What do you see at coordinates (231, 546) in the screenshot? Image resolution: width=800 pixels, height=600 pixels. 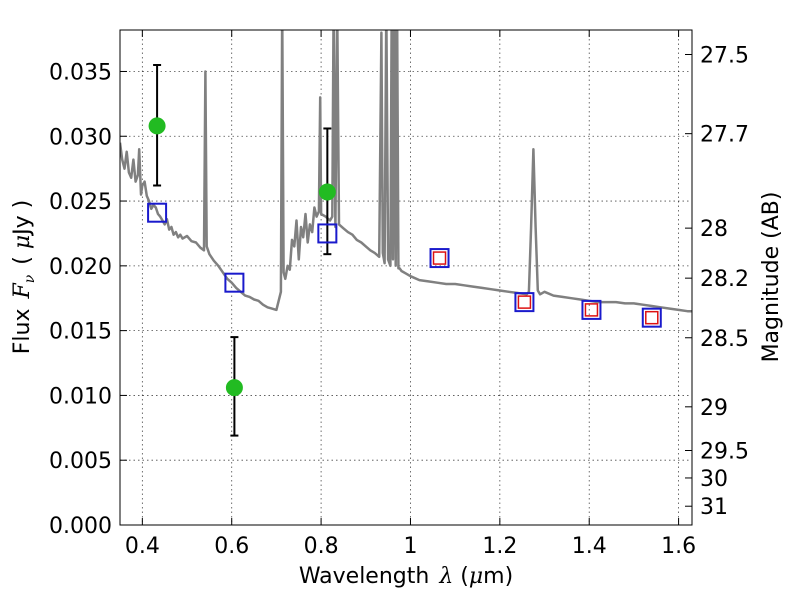 I see `x-tick-label: 0.6` at bounding box center [231, 546].